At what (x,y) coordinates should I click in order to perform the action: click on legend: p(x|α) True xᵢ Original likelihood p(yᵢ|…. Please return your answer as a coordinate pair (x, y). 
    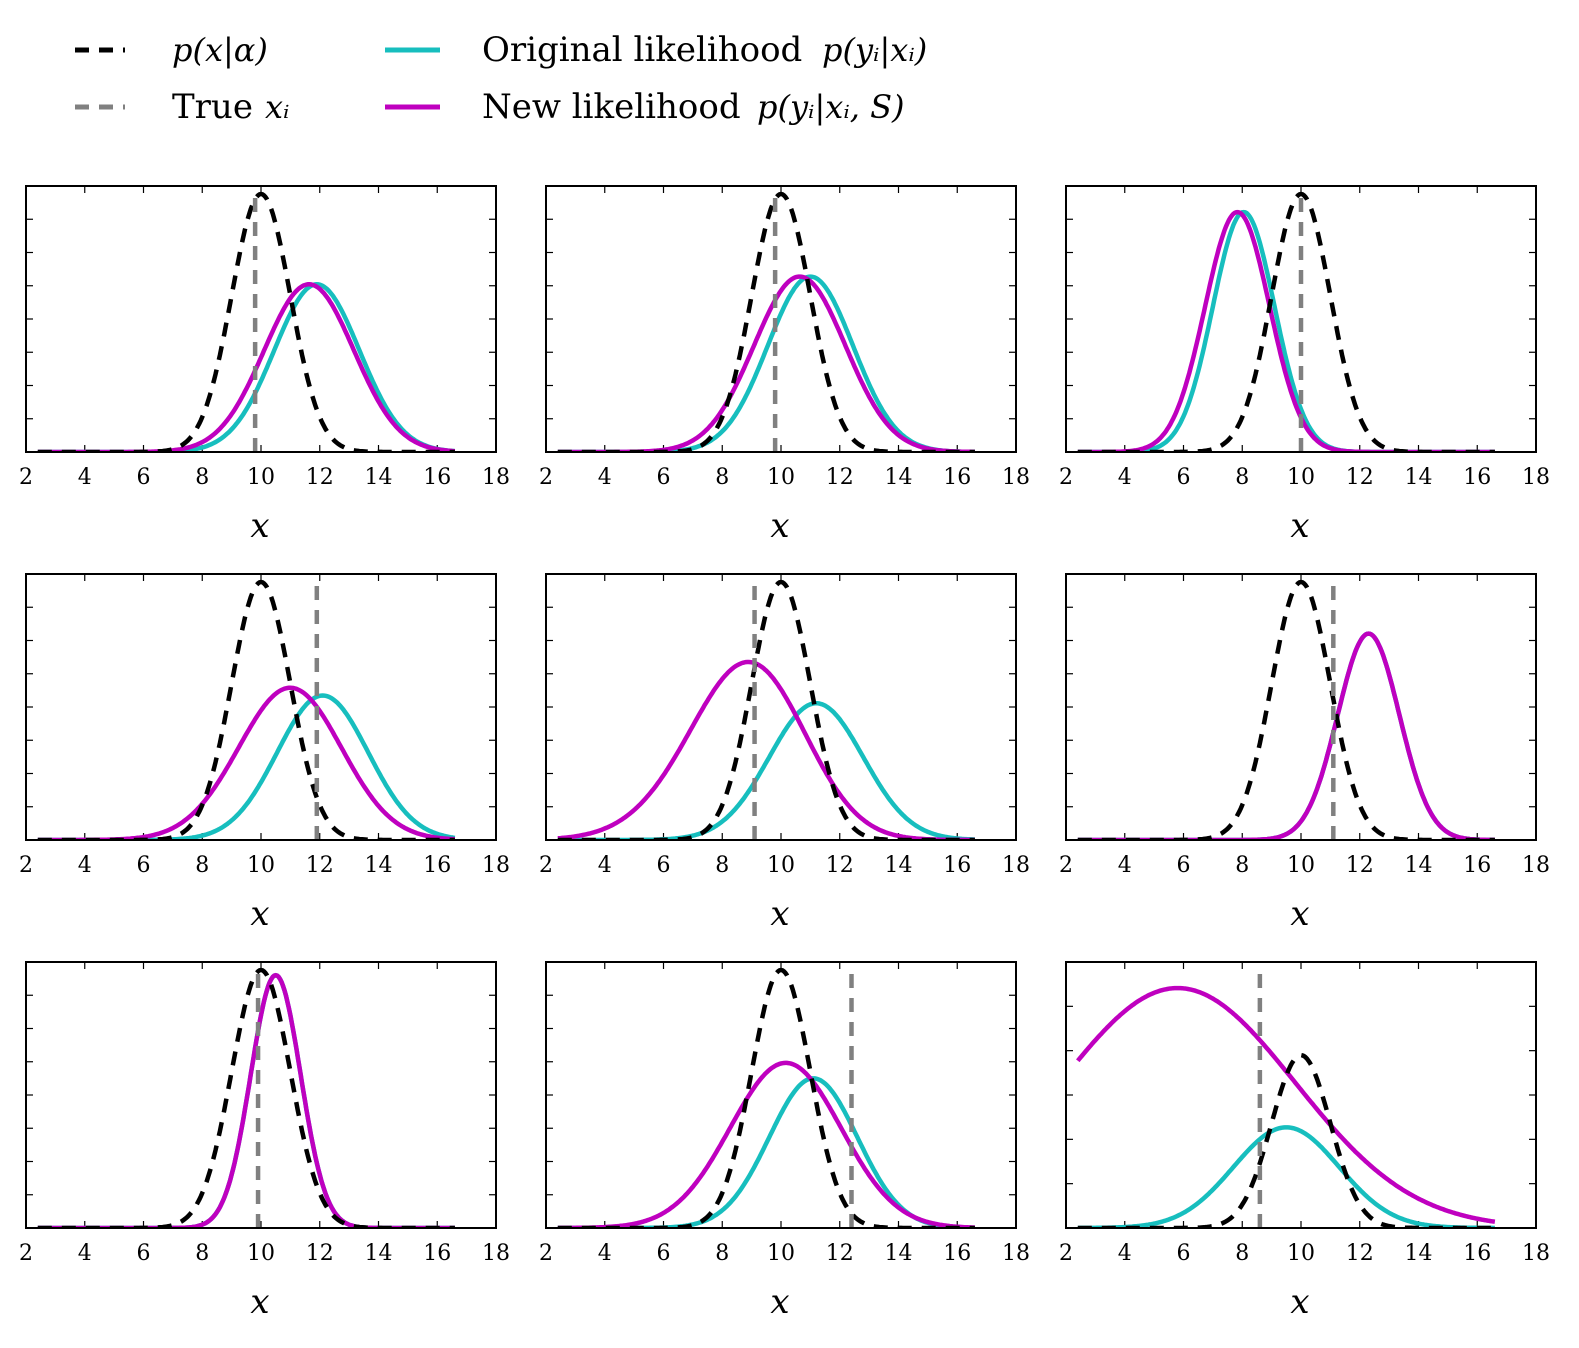
    Looking at the image, I should click on (501, 78).